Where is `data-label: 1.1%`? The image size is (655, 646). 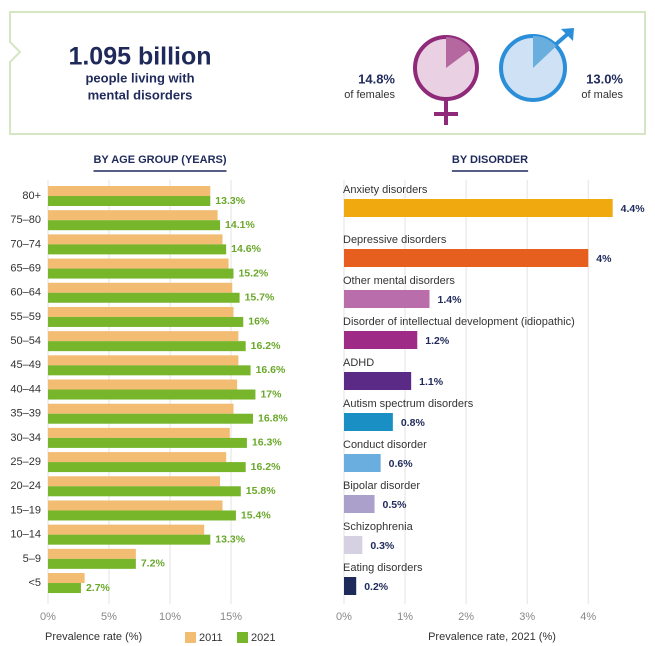
data-label: 1.1% is located at coordinates (431, 382).